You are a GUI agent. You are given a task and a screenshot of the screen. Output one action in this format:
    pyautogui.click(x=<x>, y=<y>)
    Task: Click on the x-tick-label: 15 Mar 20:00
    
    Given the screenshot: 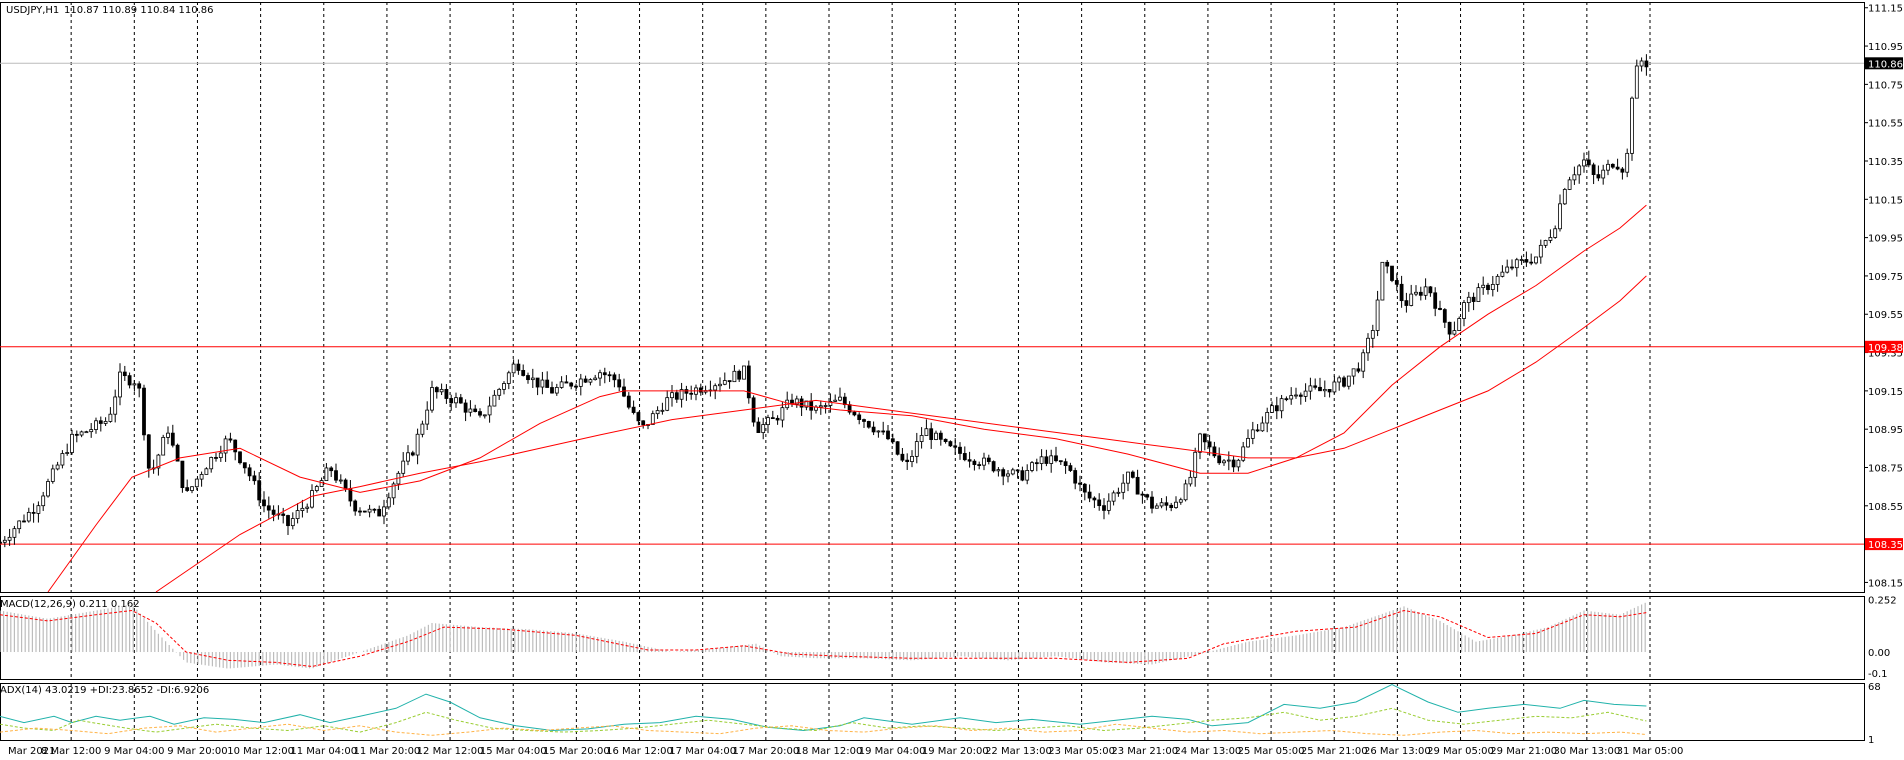 What is the action you would take?
    pyautogui.click(x=576, y=751)
    